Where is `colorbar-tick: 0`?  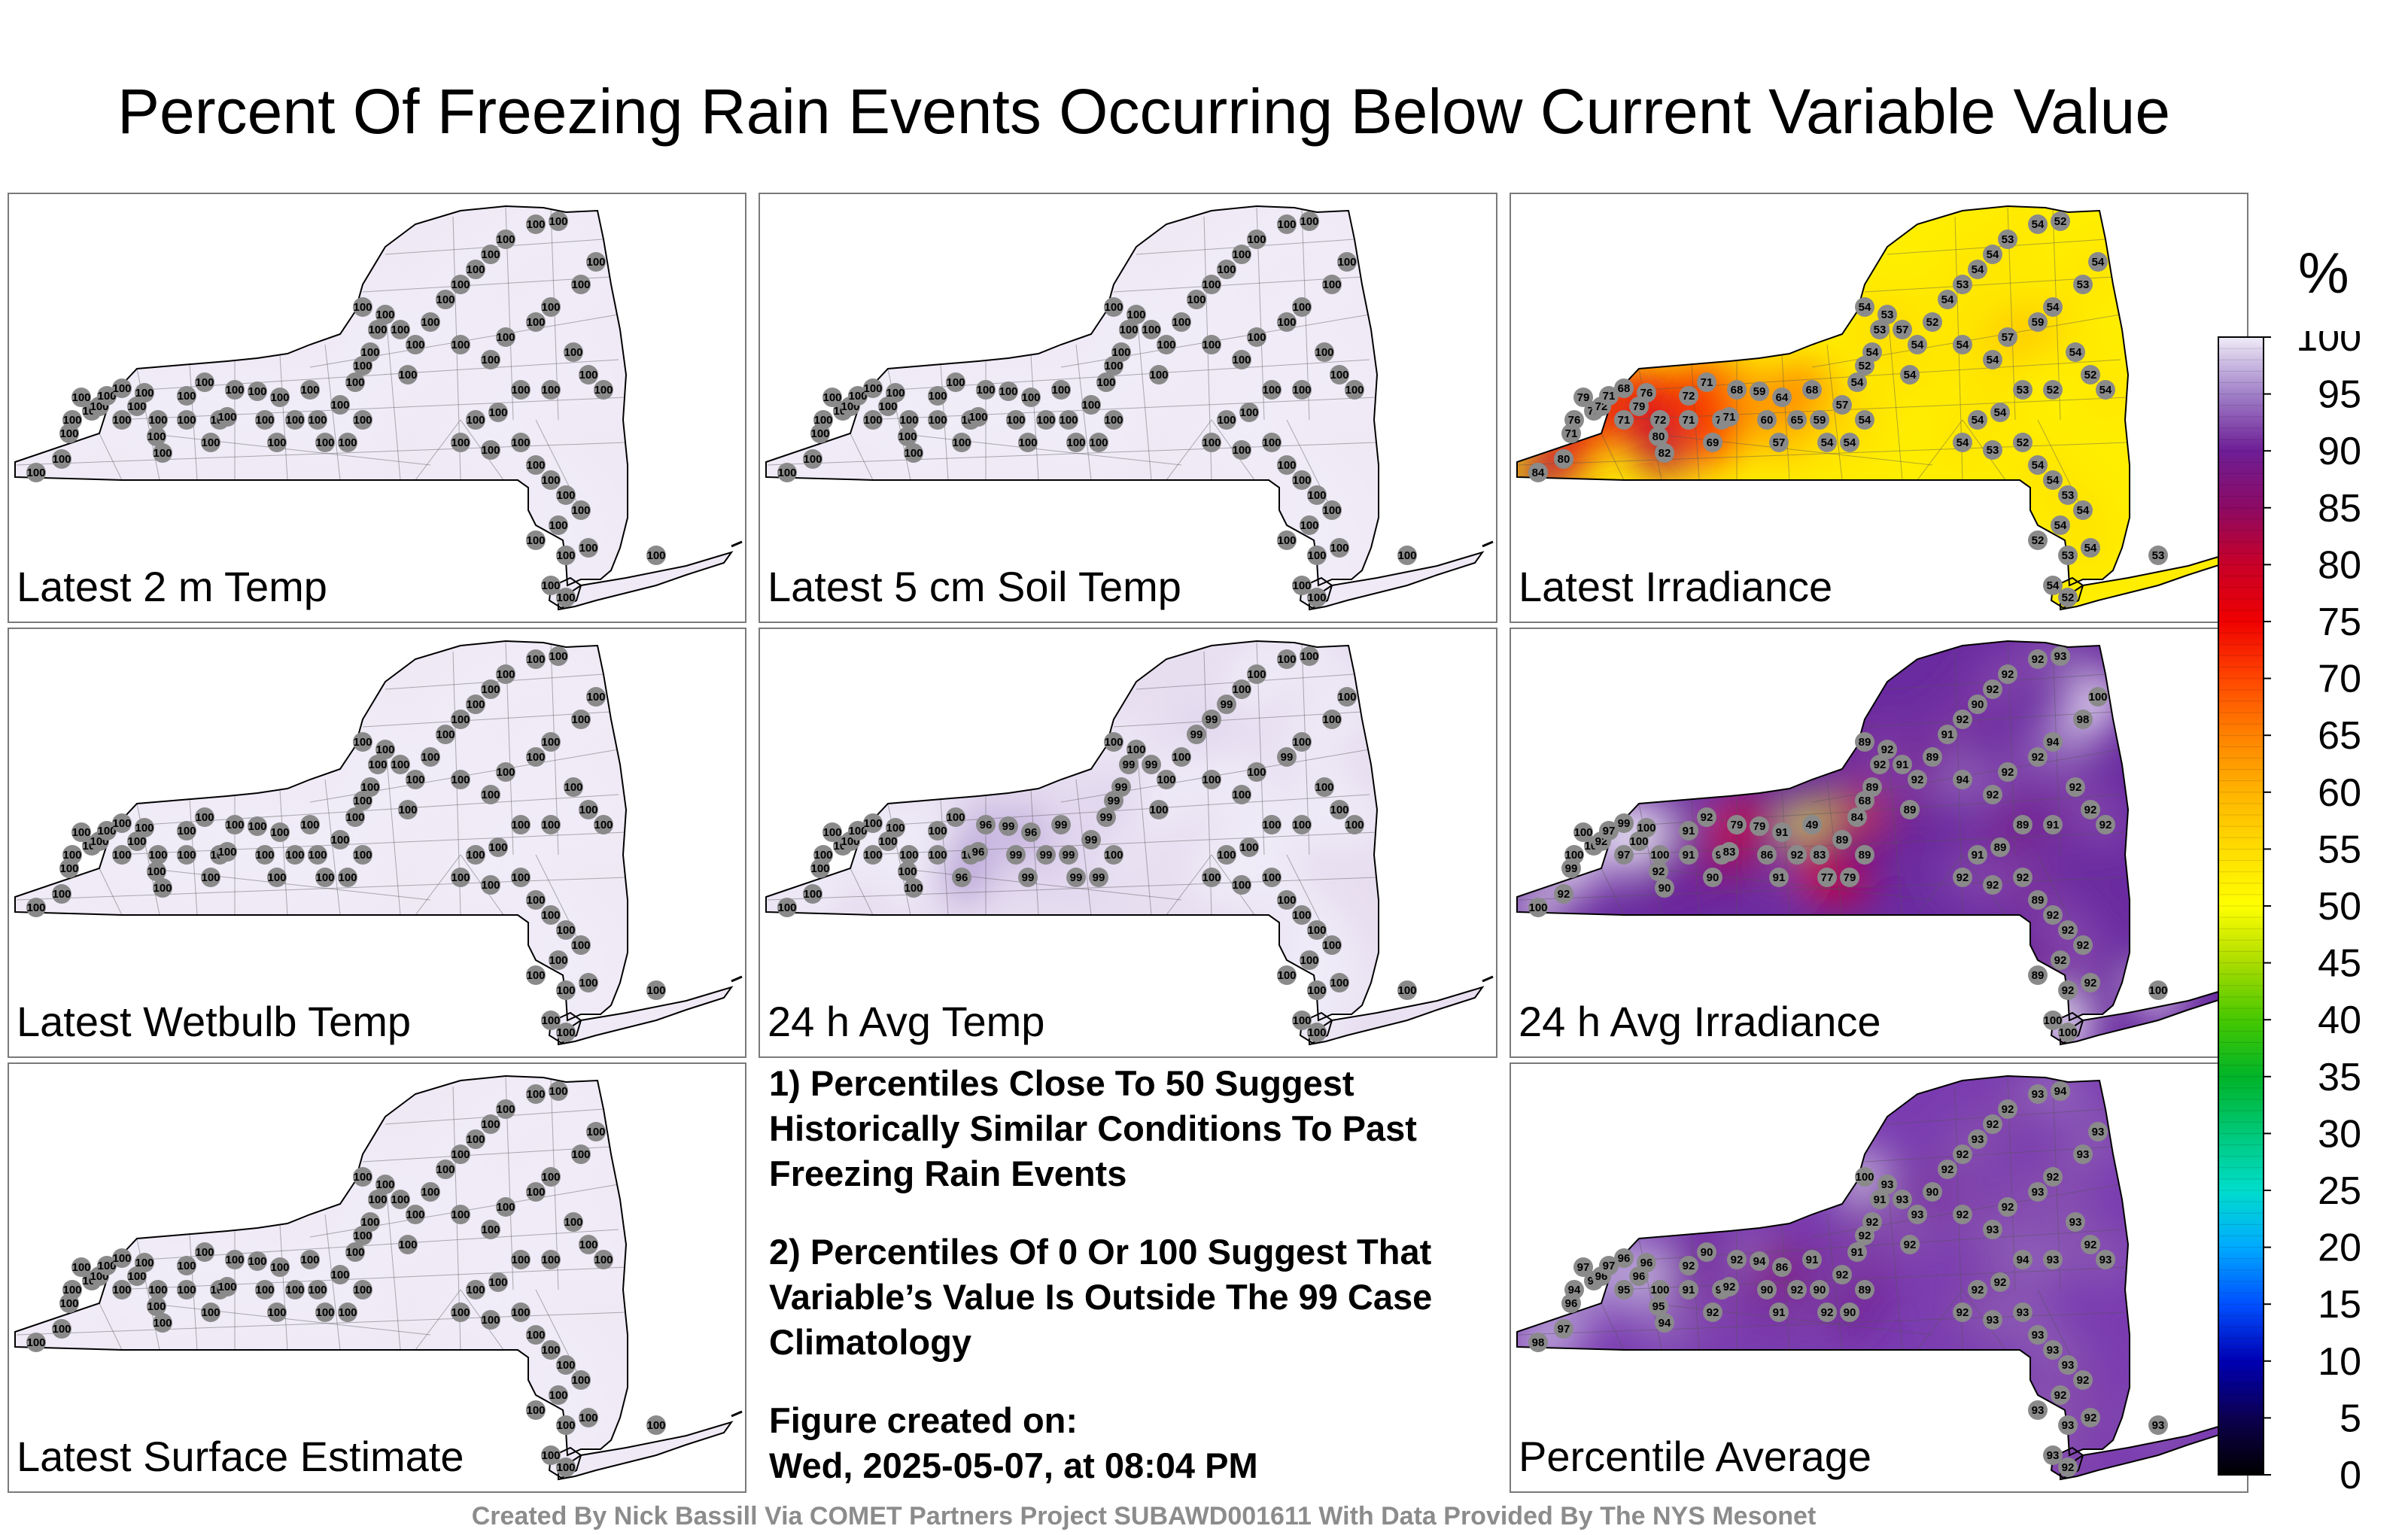
colorbar-tick: 0 is located at coordinates (2350, 1475).